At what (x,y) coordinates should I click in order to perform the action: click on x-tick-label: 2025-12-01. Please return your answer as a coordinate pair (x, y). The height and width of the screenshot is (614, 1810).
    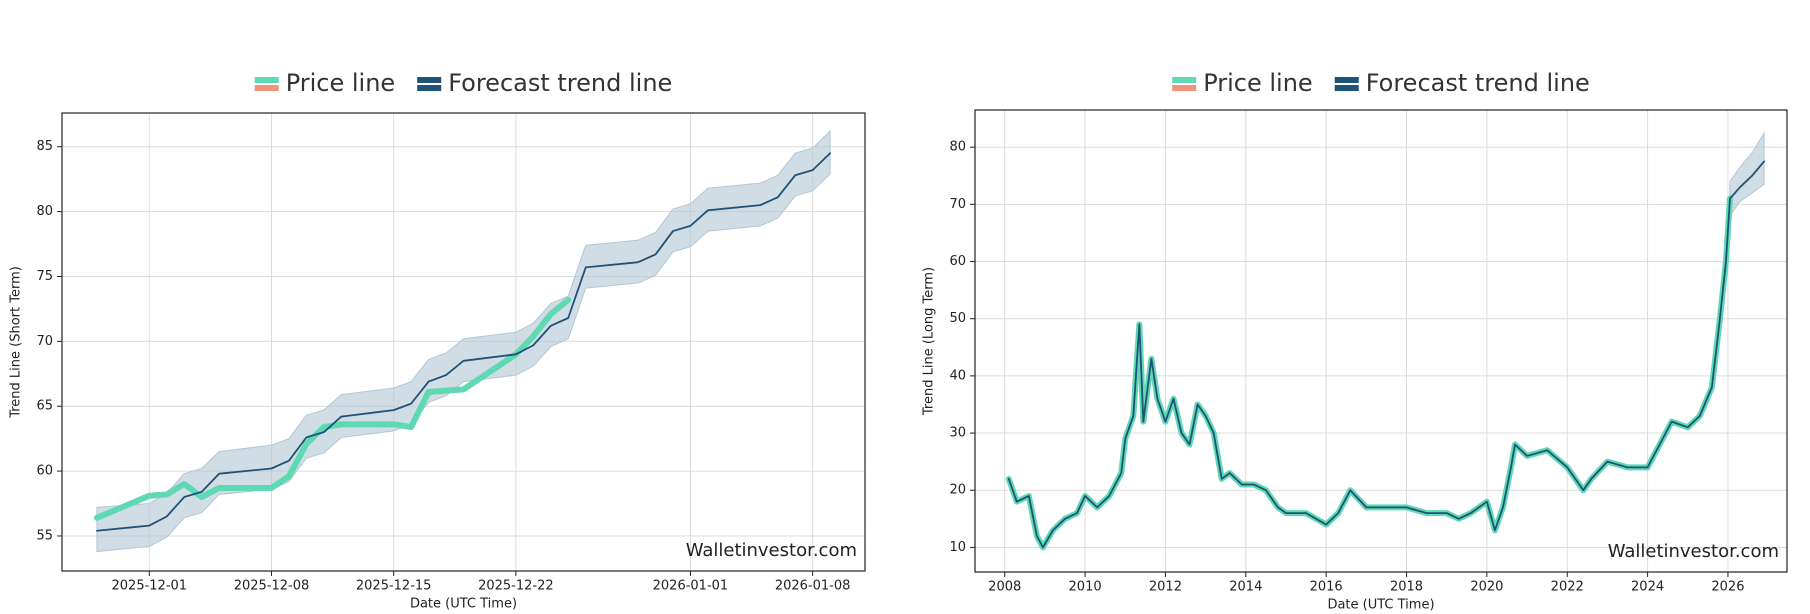
    Looking at the image, I should click on (150, 586).